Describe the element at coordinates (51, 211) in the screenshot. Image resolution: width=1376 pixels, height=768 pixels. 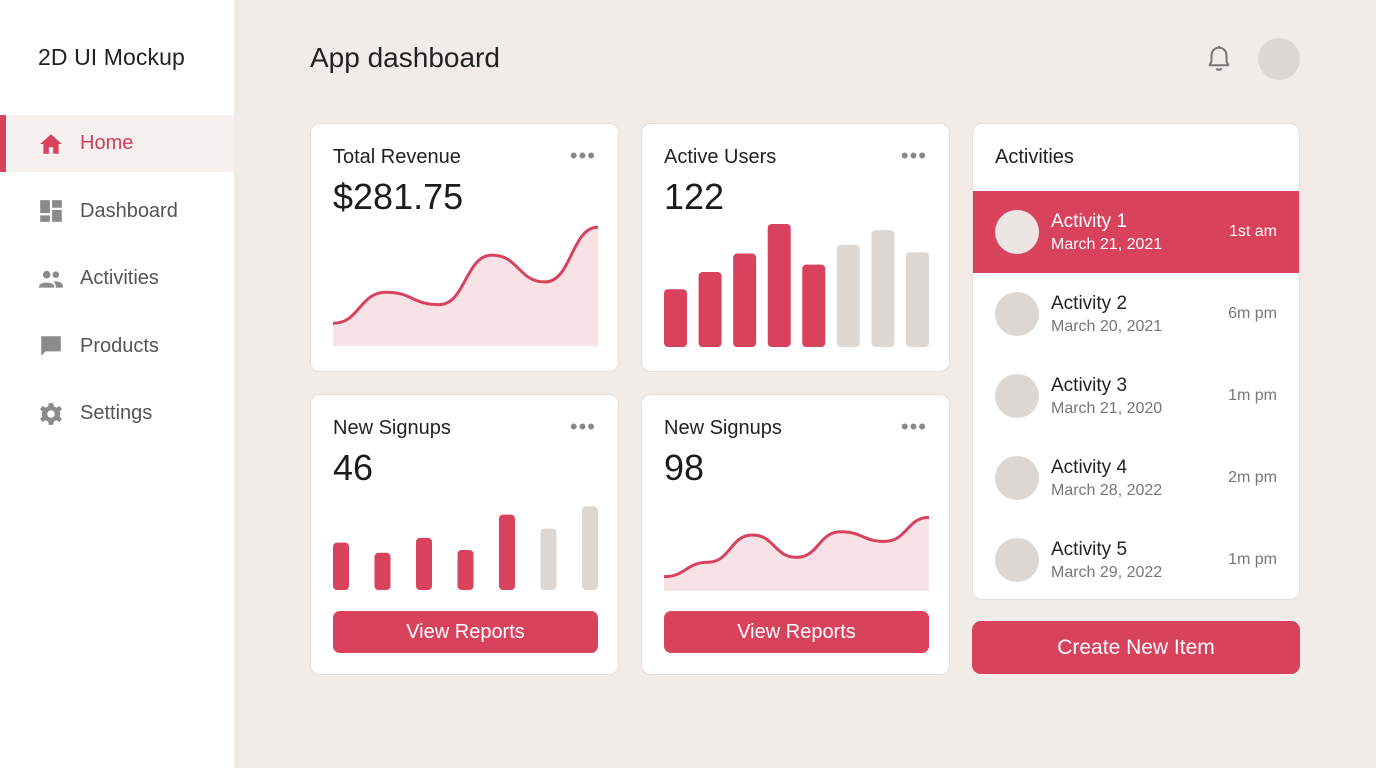
I see `dashboard-icon` at that location.